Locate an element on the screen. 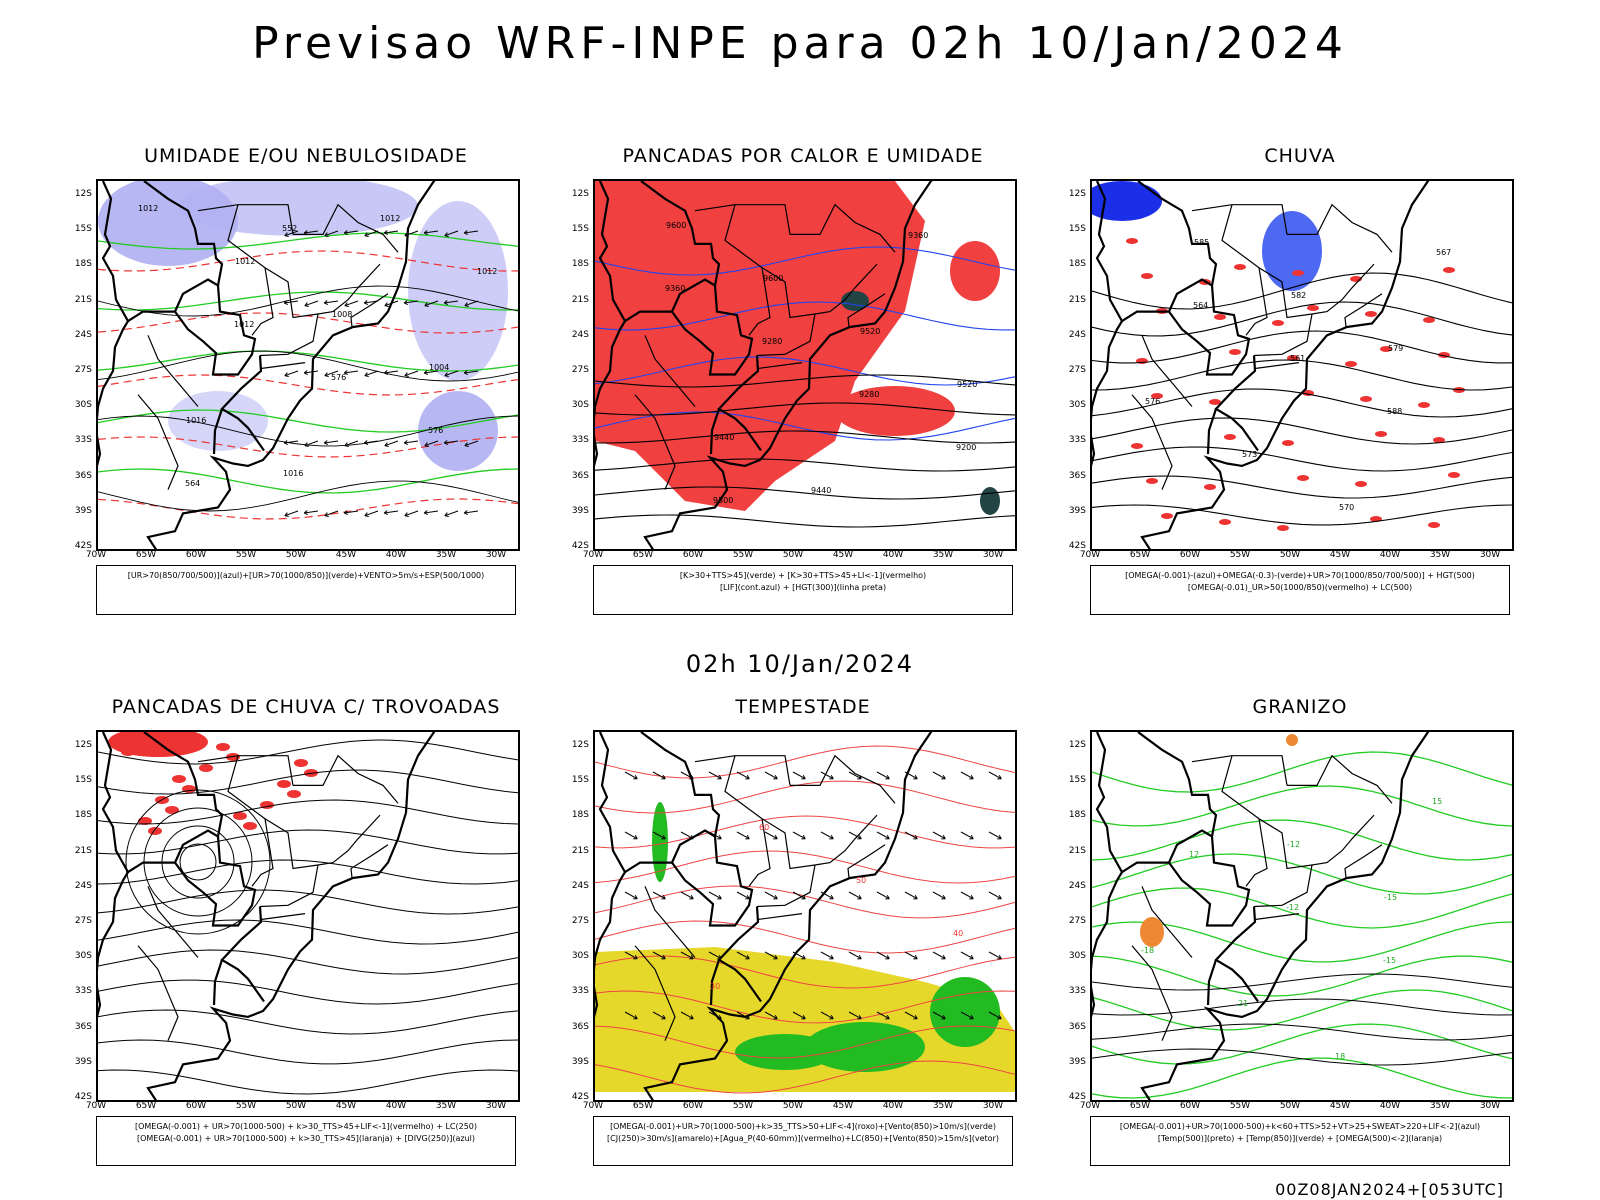  longitude-tick-label: 60W is located at coordinates (1190, 555).